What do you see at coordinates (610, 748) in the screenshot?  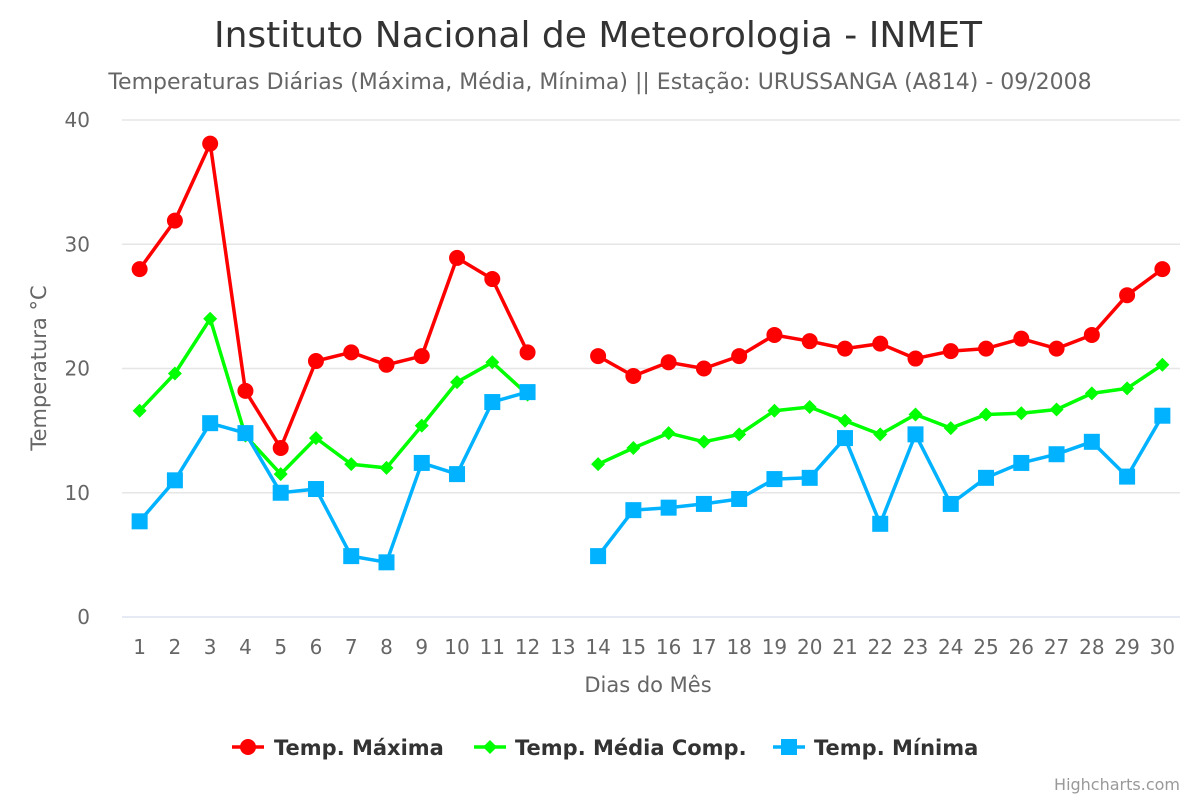 I see `legend-item-mean: Temp. Média Comp.` at bounding box center [610, 748].